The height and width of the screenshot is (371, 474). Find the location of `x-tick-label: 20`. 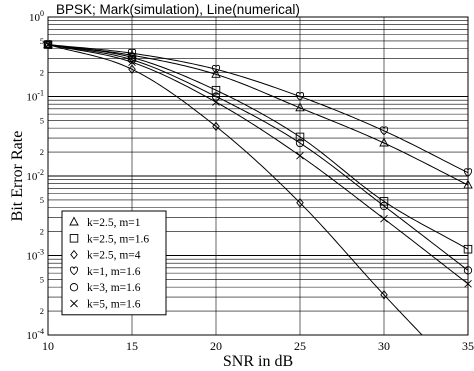

x-tick-label: 20 is located at coordinates (216, 346).